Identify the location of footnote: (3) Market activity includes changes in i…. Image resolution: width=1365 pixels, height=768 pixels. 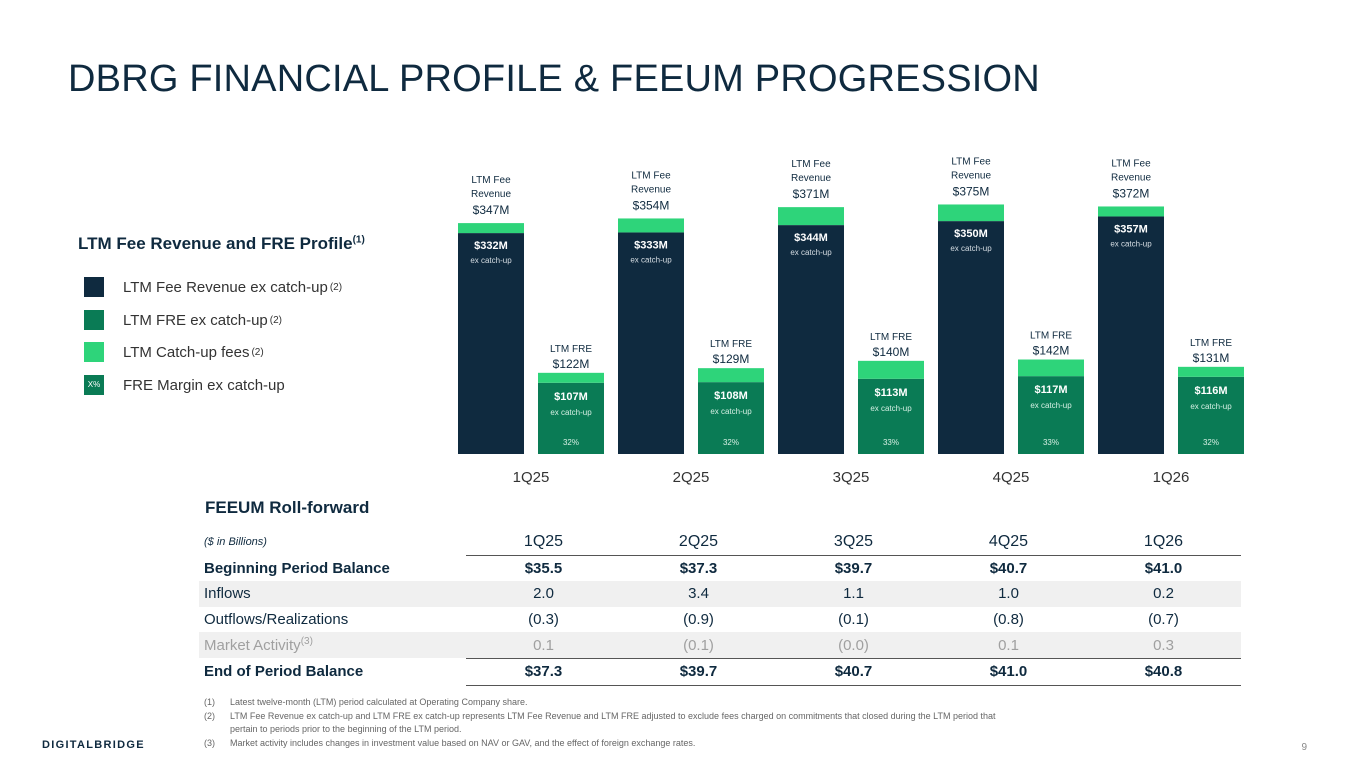
(450, 743).